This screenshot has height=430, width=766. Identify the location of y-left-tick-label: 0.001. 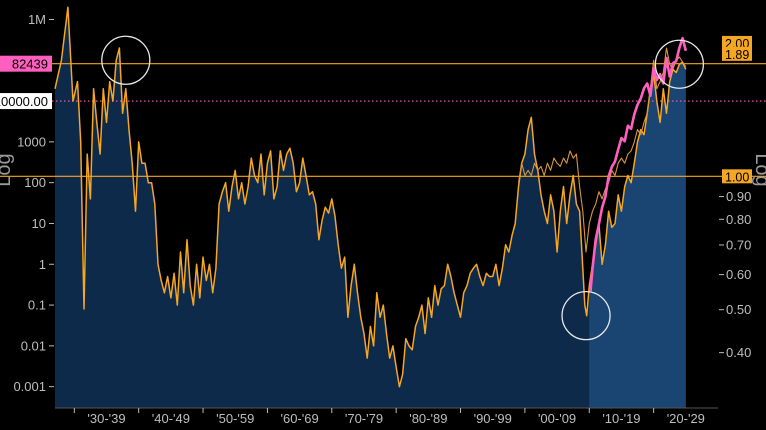
(29, 386).